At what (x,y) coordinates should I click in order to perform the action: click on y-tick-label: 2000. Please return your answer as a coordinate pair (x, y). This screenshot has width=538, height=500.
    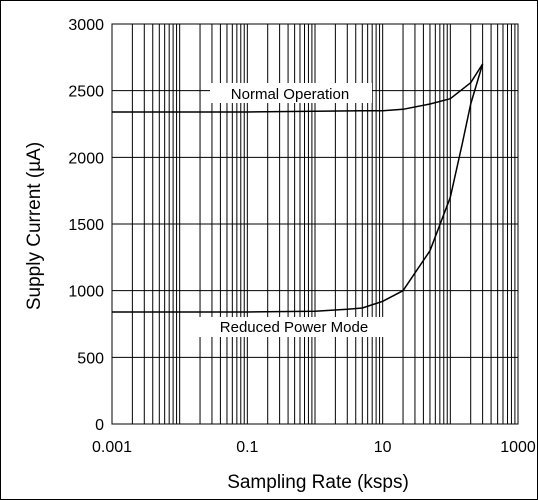
    Looking at the image, I should click on (86, 158).